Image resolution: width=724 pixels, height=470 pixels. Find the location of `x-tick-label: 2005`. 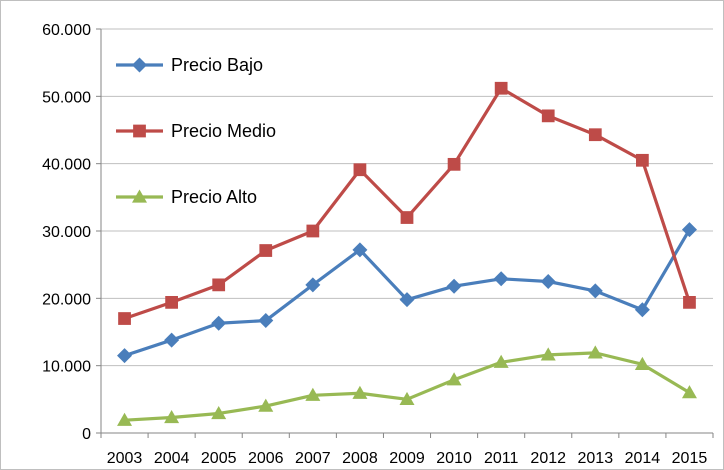

x-tick-label: 2005 is located at coordinates (219, 458).